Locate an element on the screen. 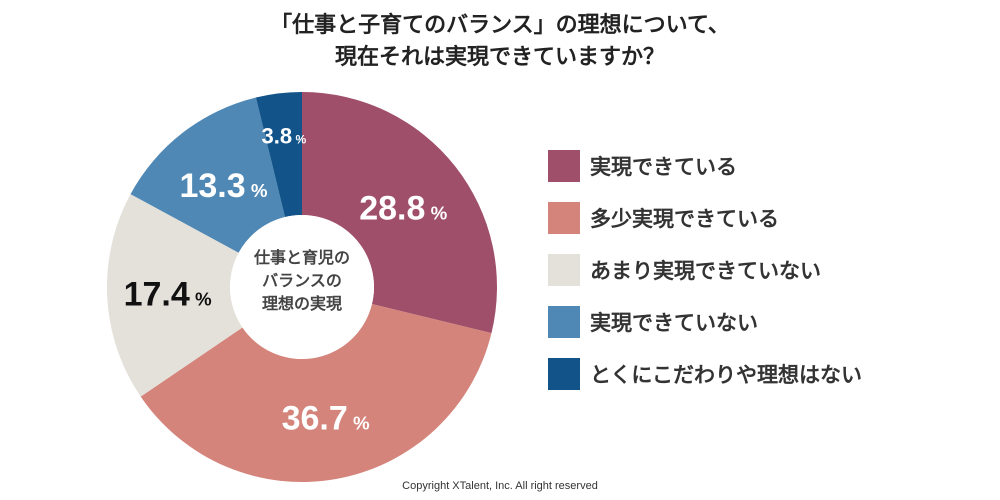 The height and width of the screenshot is (500, 1000). legend-item: とくにこだわりや理想はない is located at coordinates (705, 374).